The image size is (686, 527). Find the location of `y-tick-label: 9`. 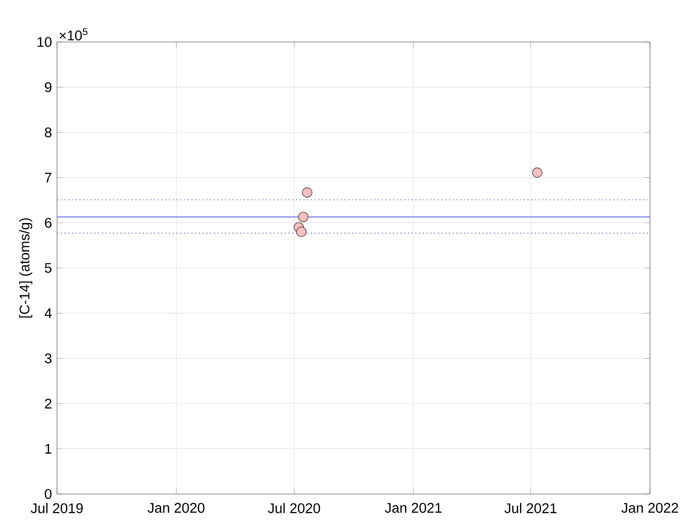

y-tick-label: 9 is located at coordinates (48, 87).